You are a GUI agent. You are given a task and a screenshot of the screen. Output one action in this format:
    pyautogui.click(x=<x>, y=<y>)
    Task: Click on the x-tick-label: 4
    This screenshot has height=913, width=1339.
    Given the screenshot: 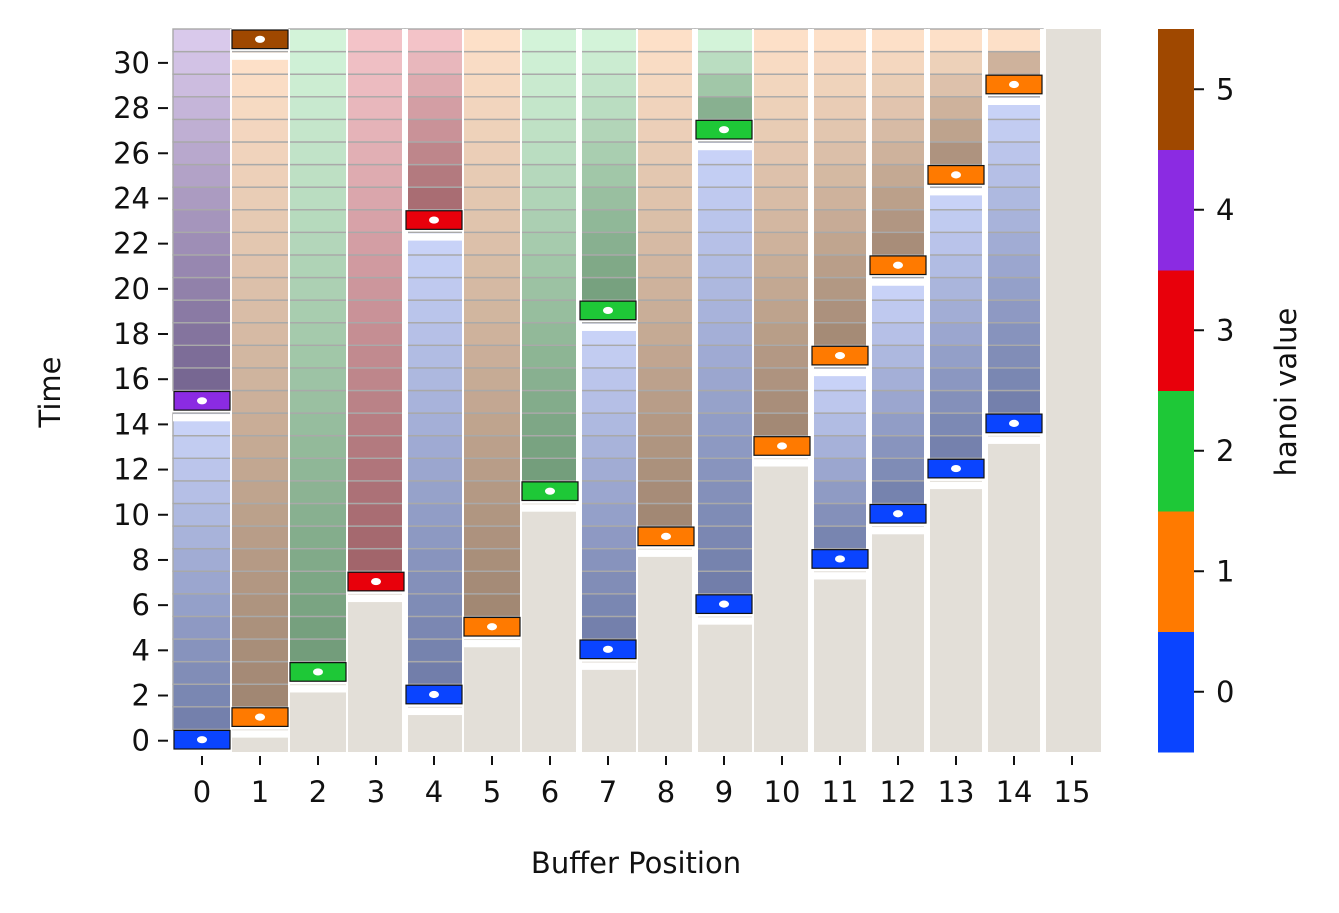 What is the action you would take?
    pyautogui.click(x=434, y=792)
    